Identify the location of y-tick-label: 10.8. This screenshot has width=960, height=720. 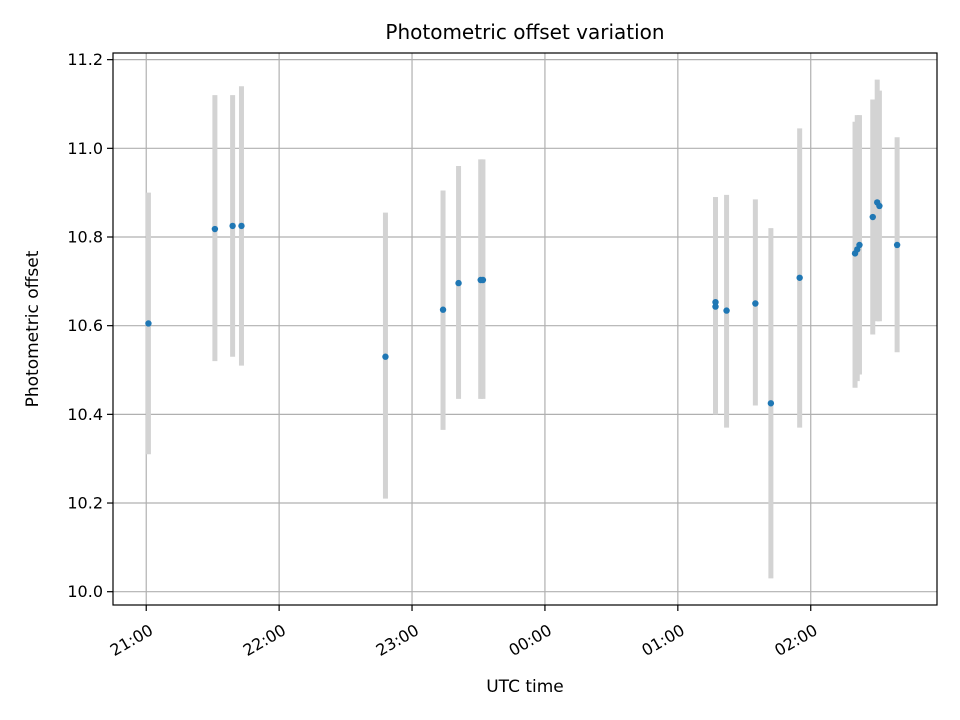
(85, 237).